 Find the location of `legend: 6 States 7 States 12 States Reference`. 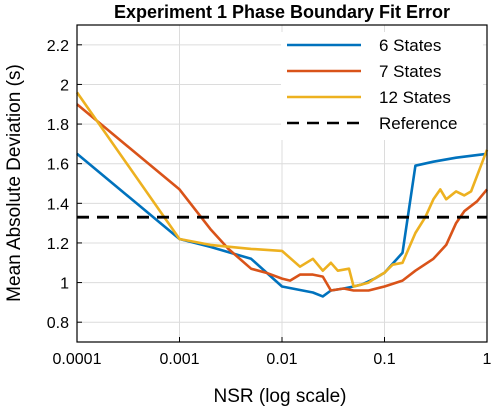

legend: 6 States 7 States 12 States Reference is located at coordinates (382, 86).